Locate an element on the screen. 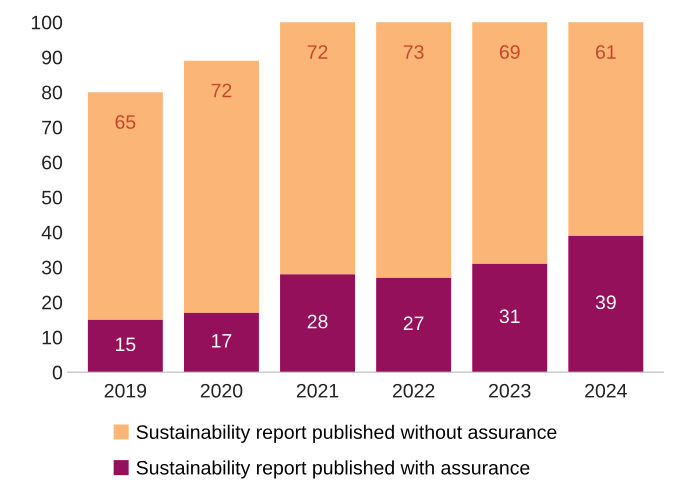 The height and width of the screenshot is (493, 677). data-label: 61 is located at coordinates (606, 52).